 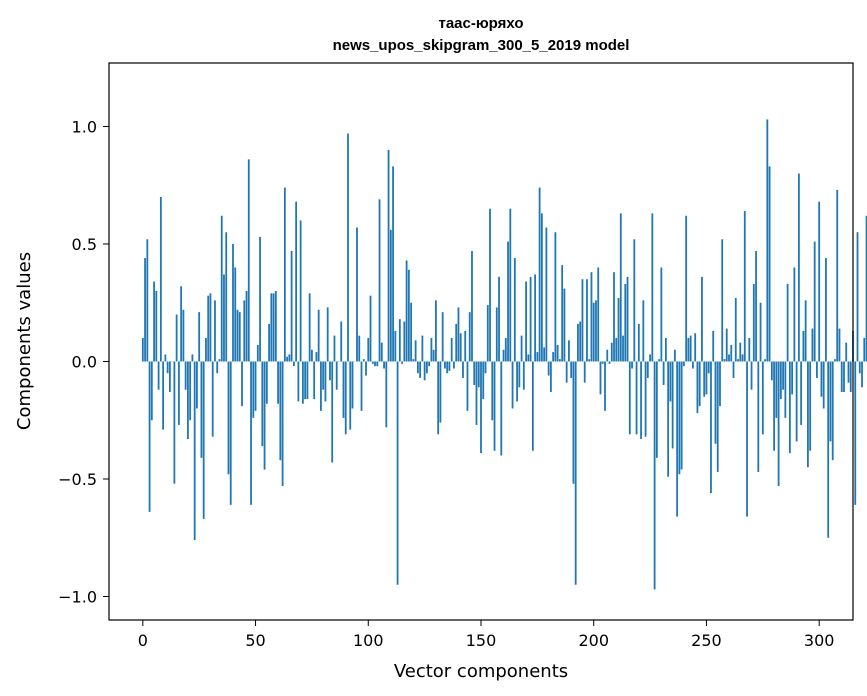 I want to click on x-tick-label: 200, so click(x=593, y=640).